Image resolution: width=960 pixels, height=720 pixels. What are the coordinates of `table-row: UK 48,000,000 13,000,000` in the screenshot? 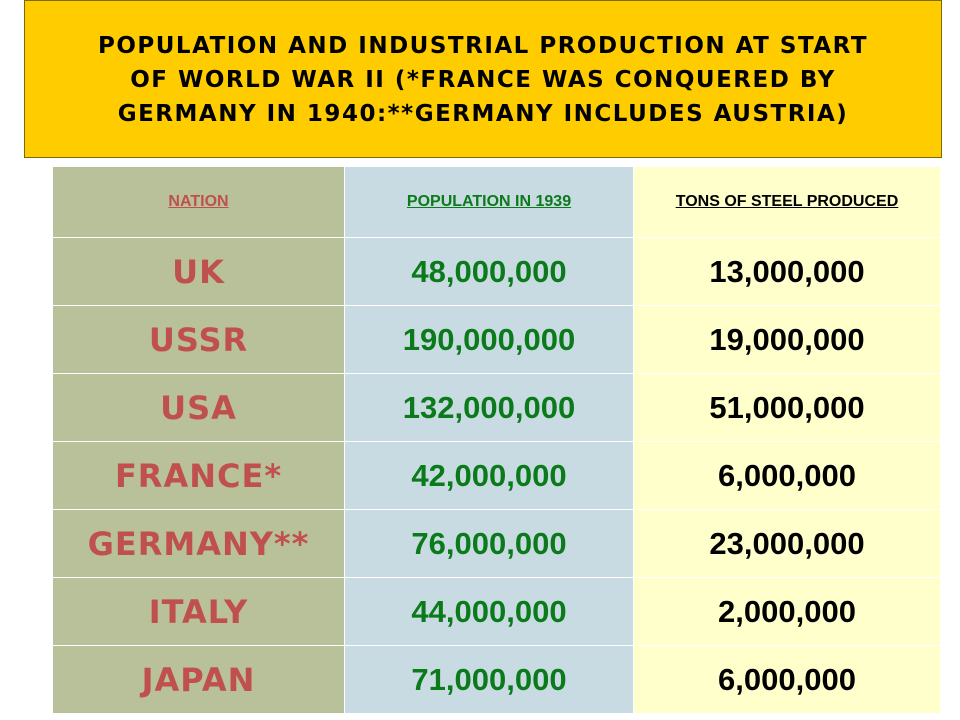 It's located at (496, 271).